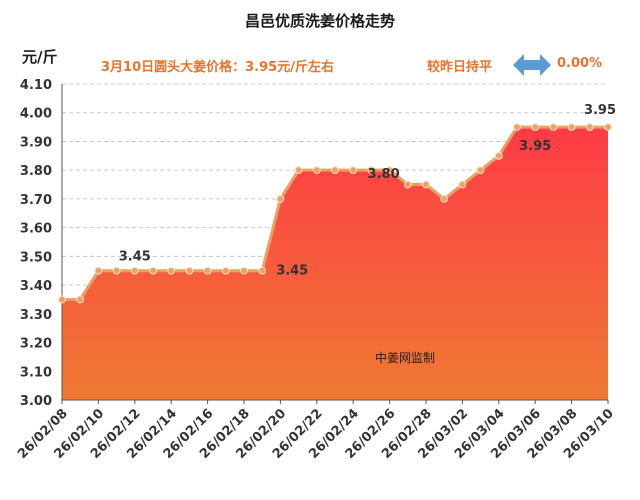 This screenshot has width=640, height=500. Describe the element at coordinates (36, 229) in the screenshot. I see `y-tick-label: 3.60` at that location.